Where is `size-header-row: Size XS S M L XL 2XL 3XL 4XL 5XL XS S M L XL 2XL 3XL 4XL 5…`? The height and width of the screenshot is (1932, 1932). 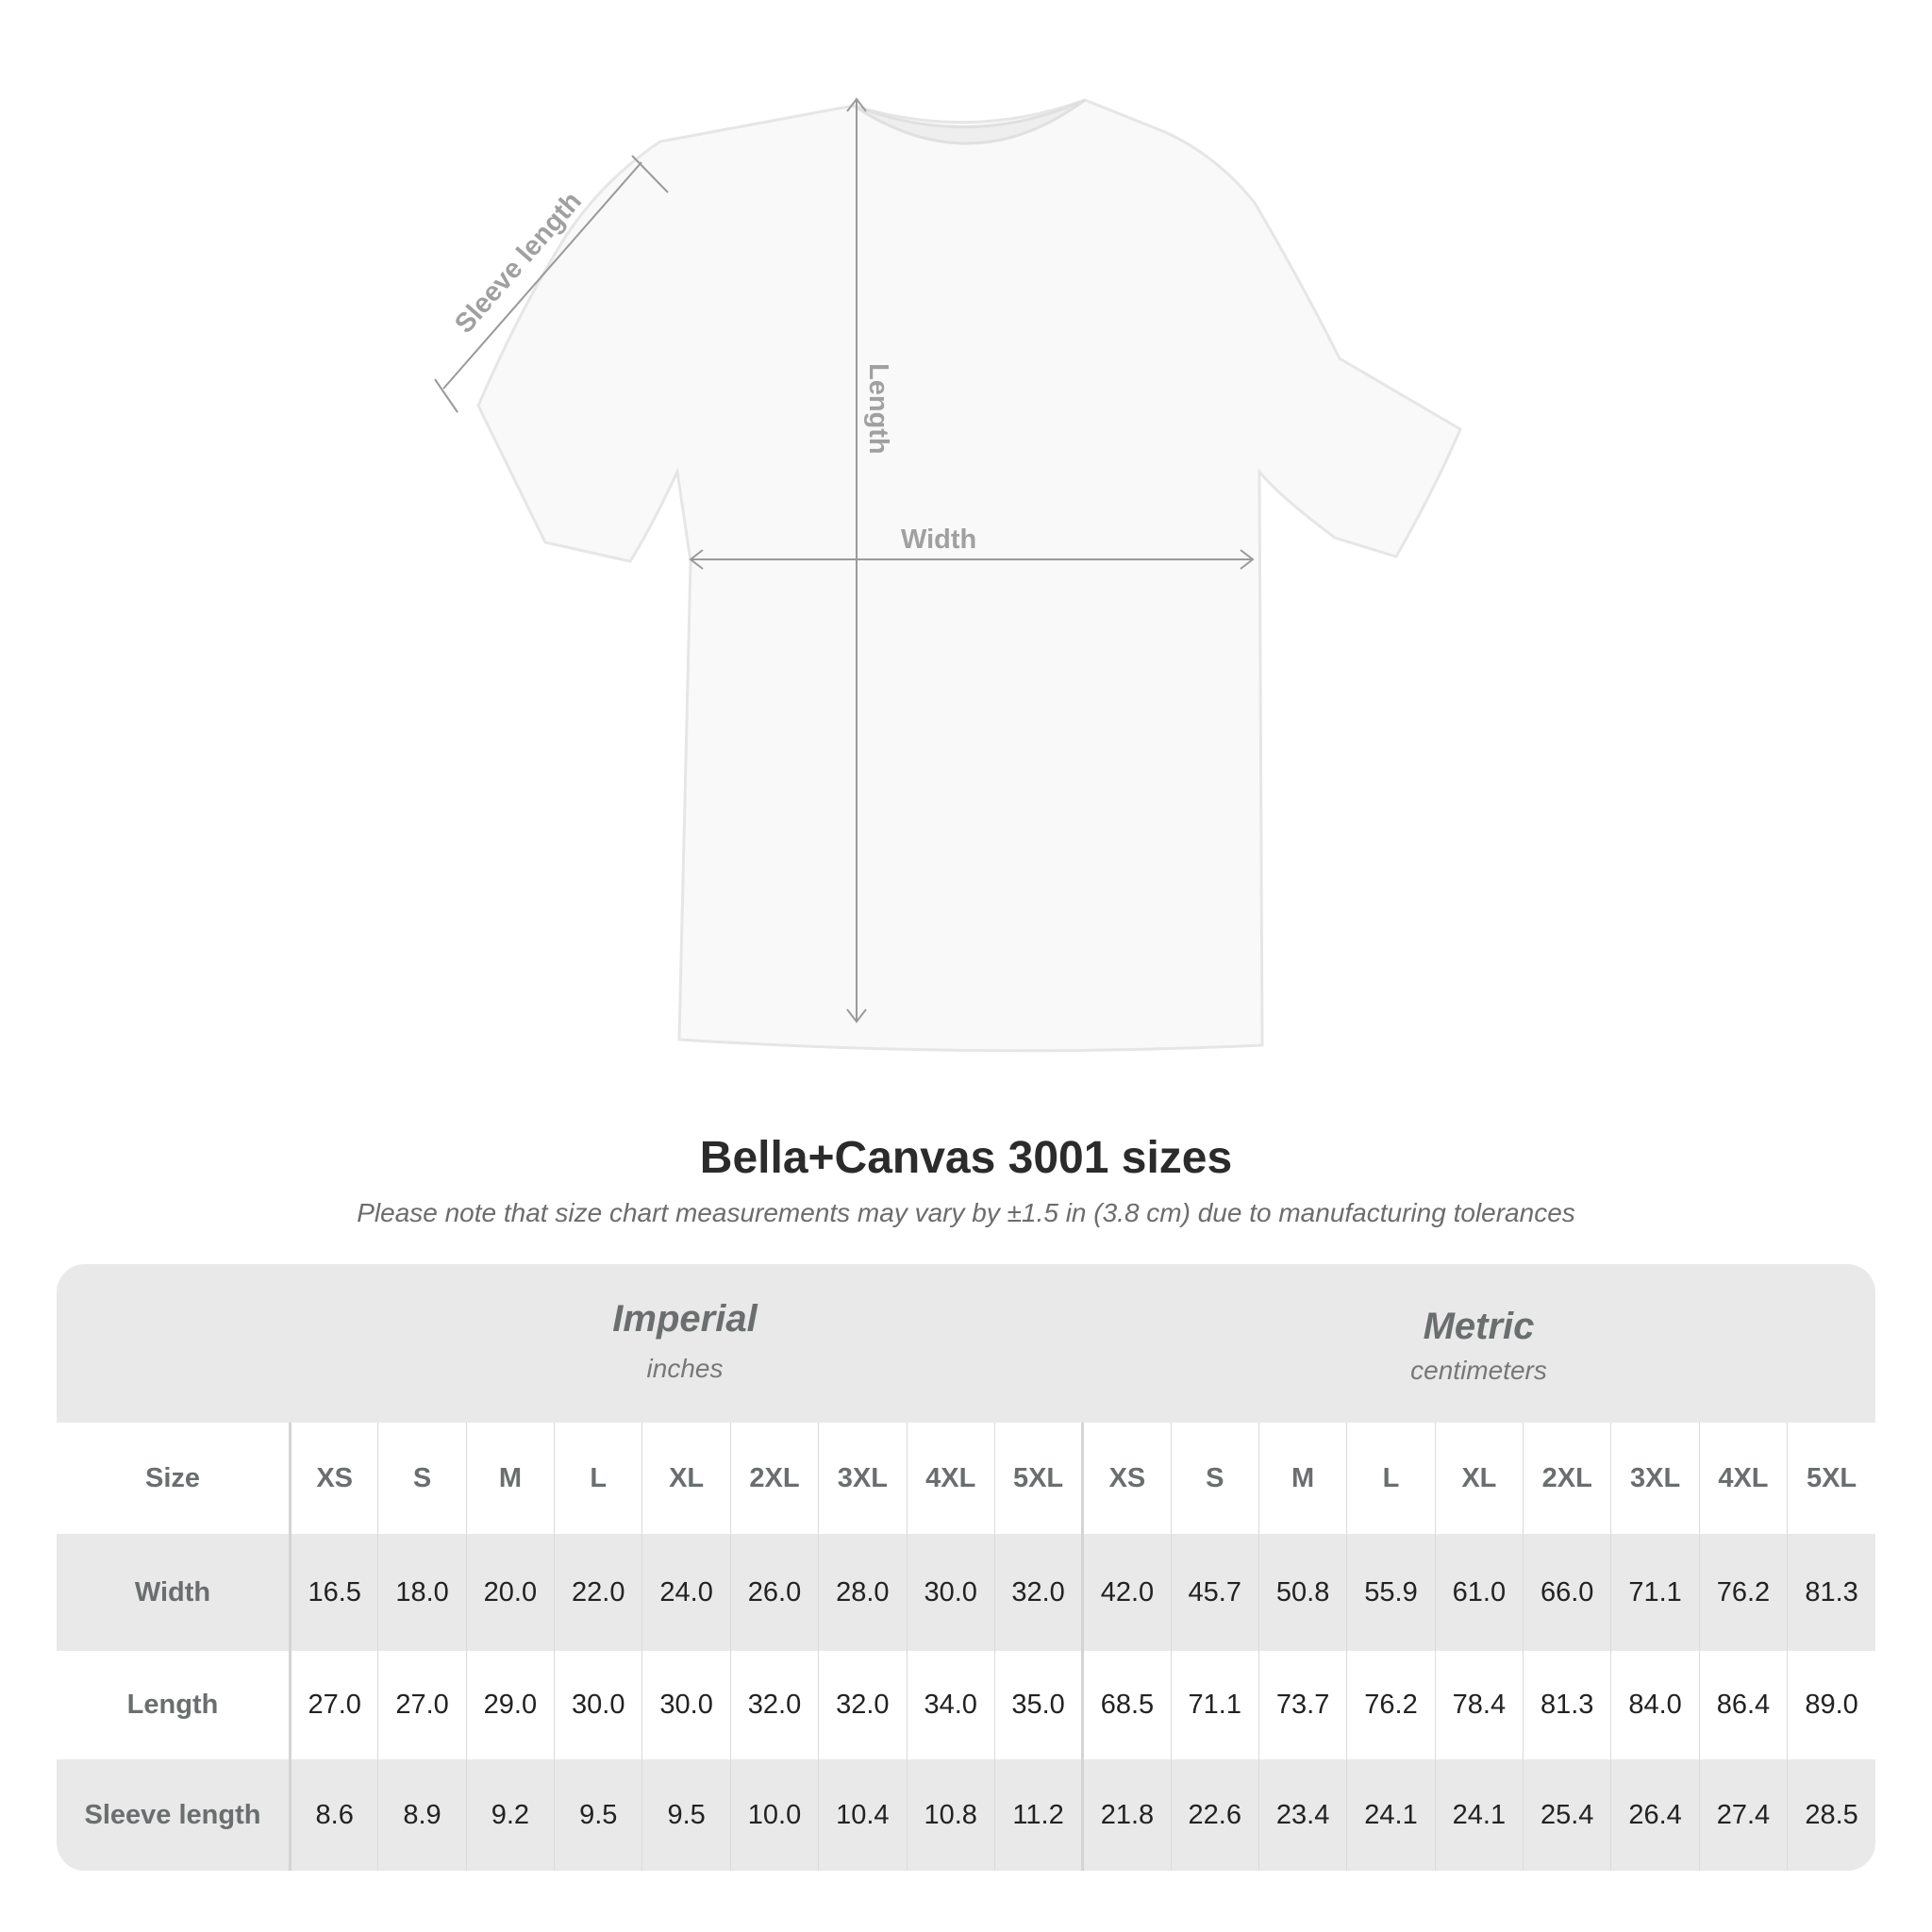 size-header-row: Size XS S M L XL 2XL 3XL 4XL 5XL XS S M L XL 2XL 3XL 4XL 5… is located at coordinates (966, 1478).